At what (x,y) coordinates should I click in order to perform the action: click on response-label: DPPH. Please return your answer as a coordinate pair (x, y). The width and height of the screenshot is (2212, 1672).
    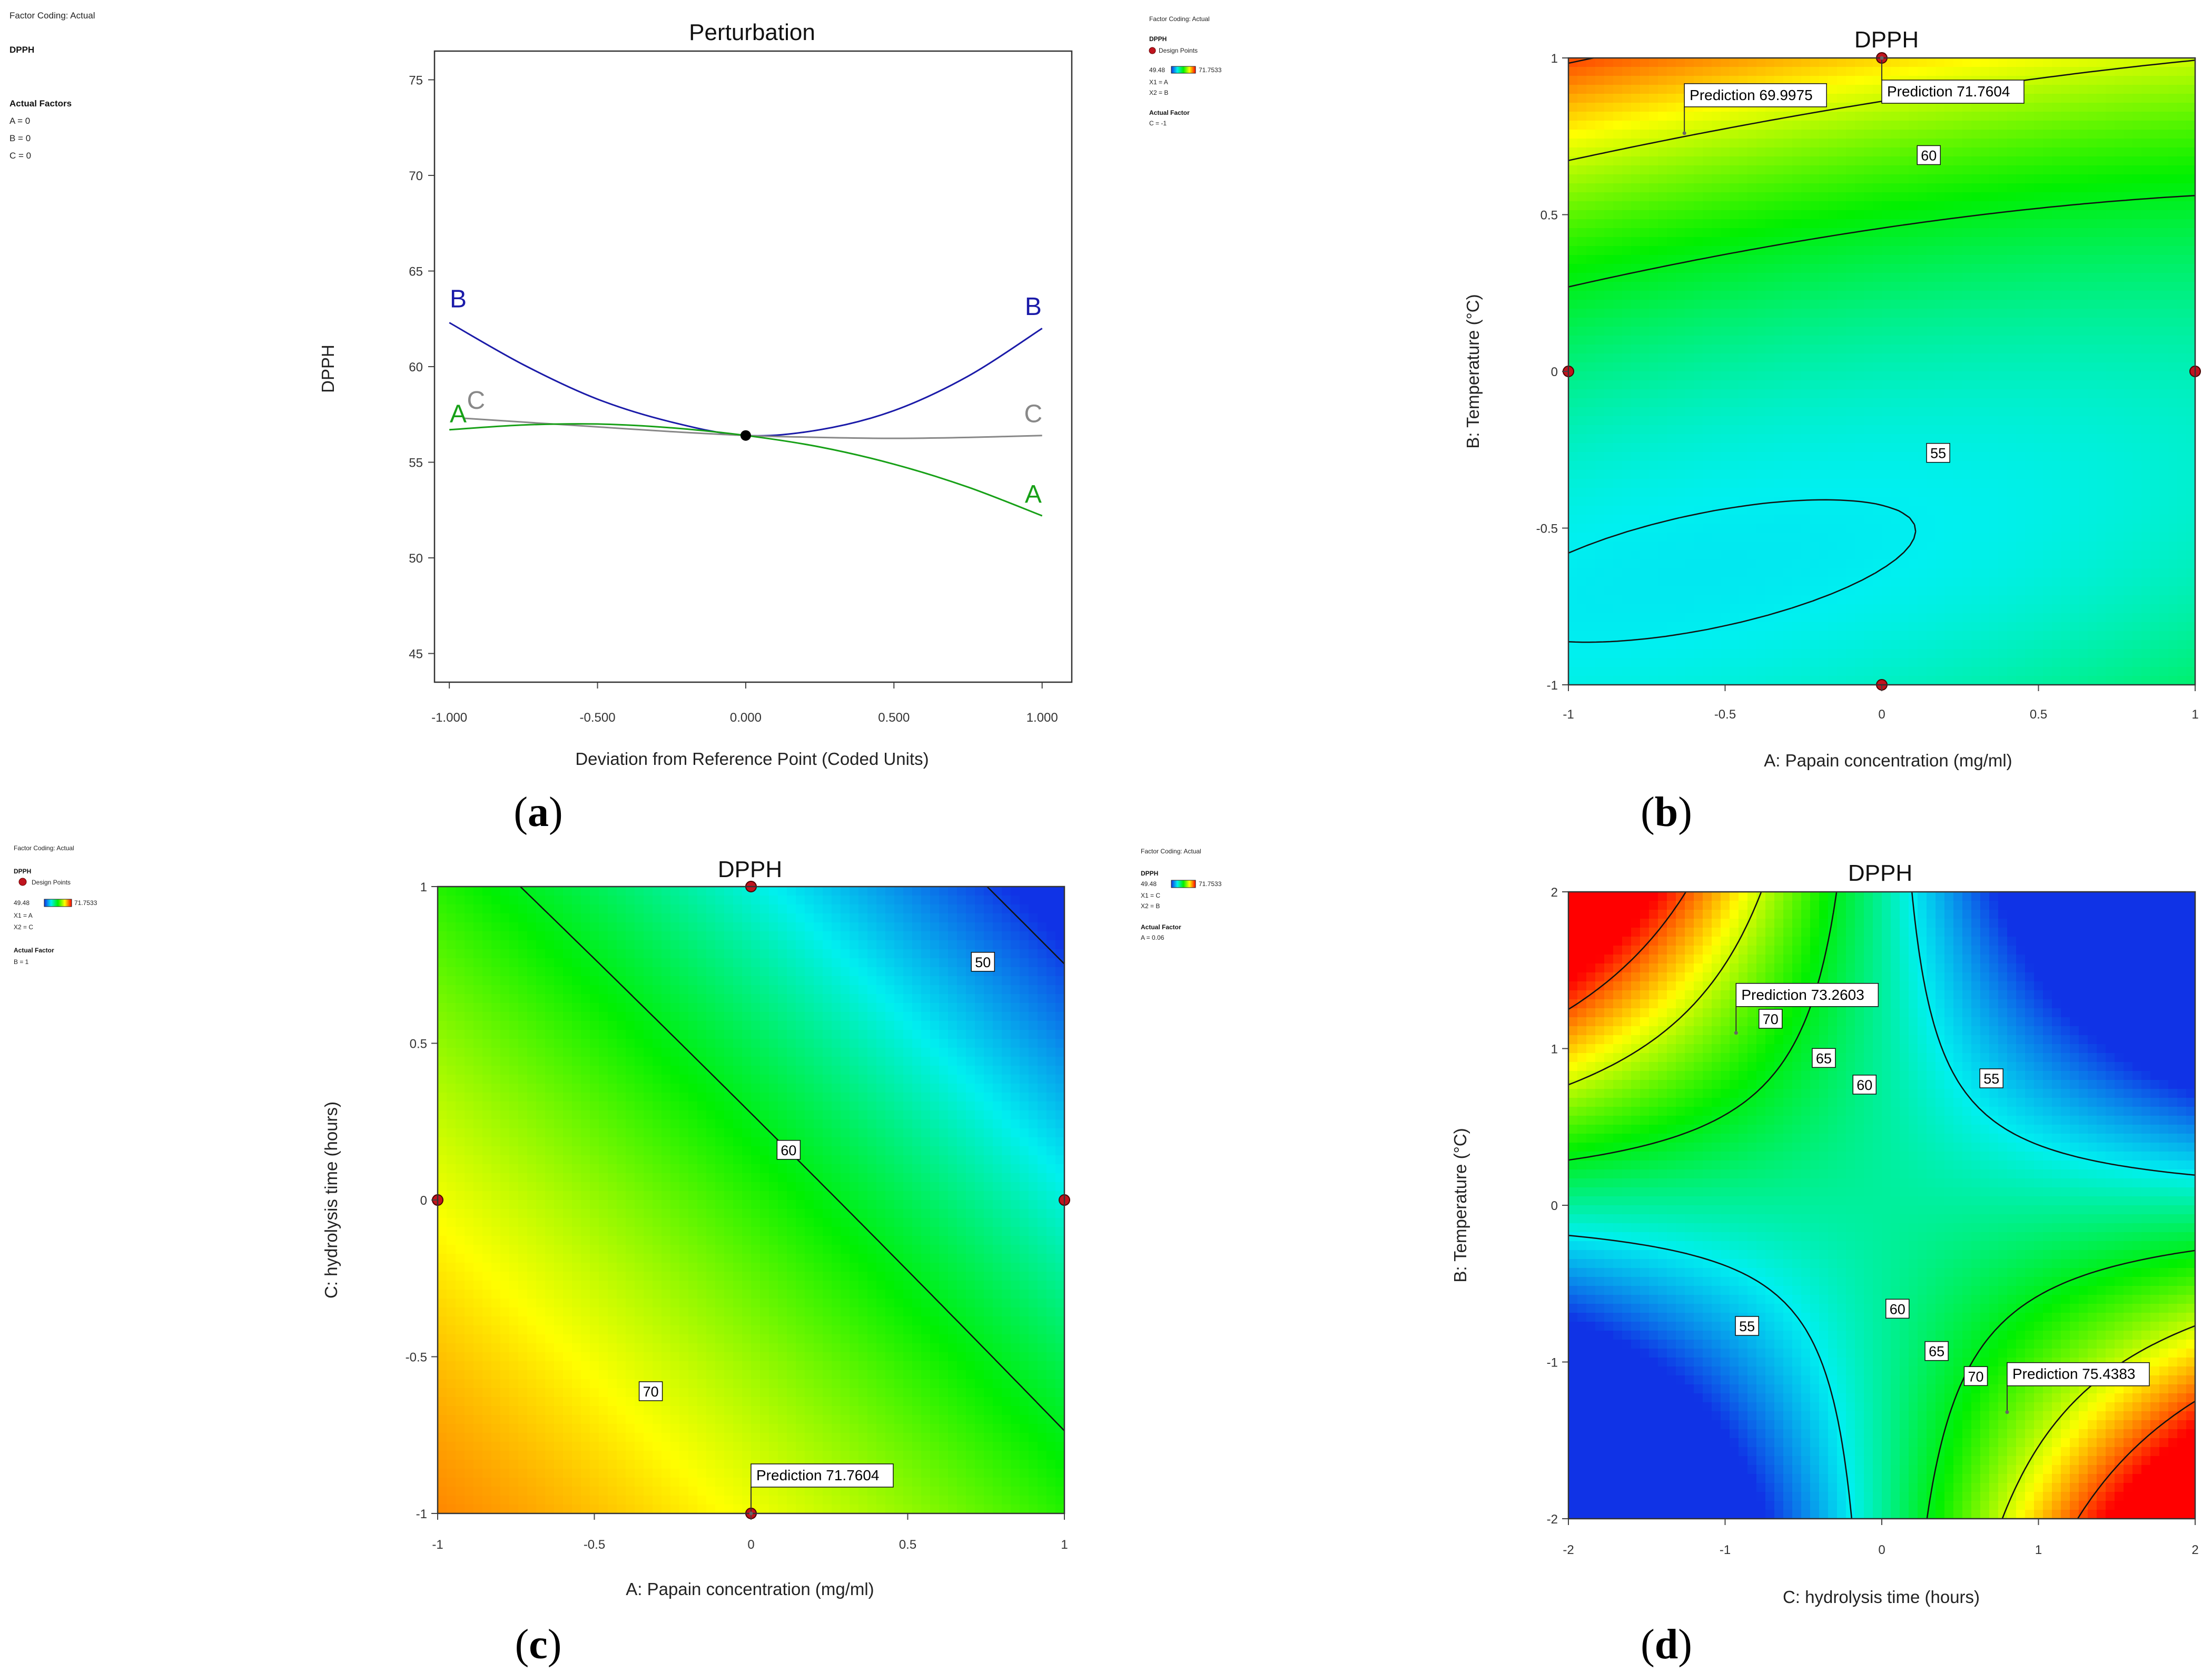
    Looking at the image, I should click on (1149, 873).